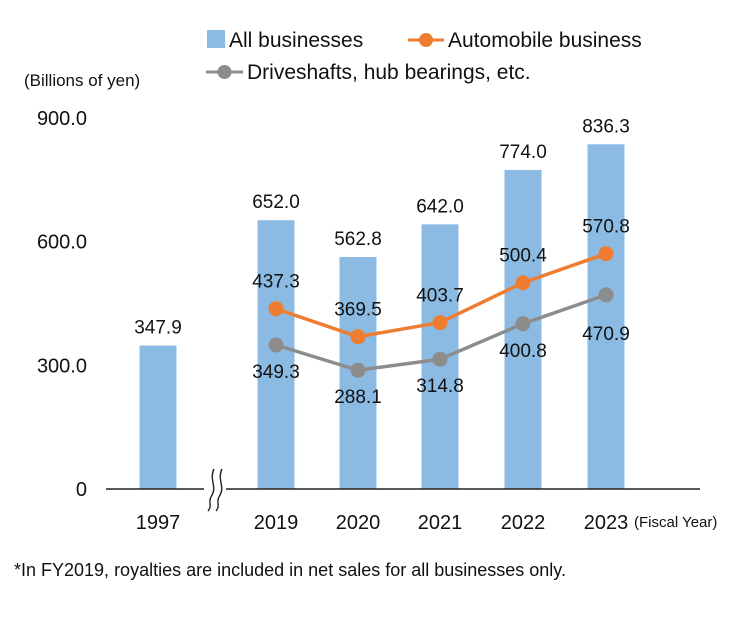 The height and width of the screenshot is (639, 744). I want to click on bar-2019, so click(276, 354).